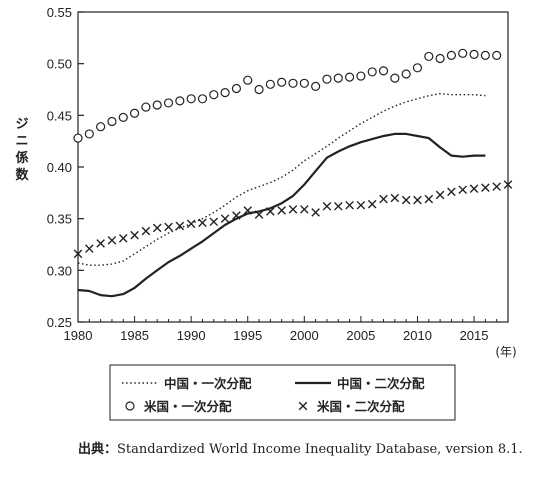 This screenshot has height=485, width=540. Describe the element at coordinates (59, 64) in the screenshot. I see `y-tick-label: 0.50` at that location.